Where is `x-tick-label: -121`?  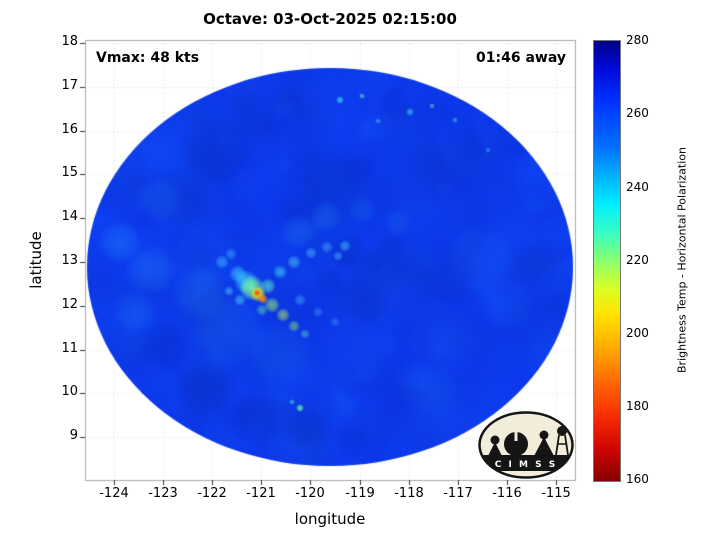 x-tick-label: -121 is located at coordinates (261, 493).